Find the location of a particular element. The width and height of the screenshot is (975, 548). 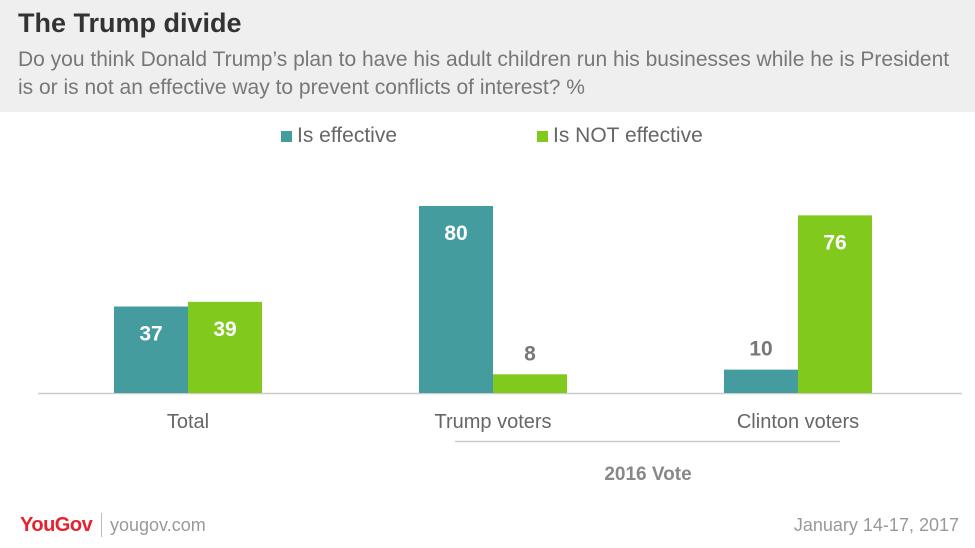

legend-label-not-effective: Is NOT effective is located at coordinates (628, 135).